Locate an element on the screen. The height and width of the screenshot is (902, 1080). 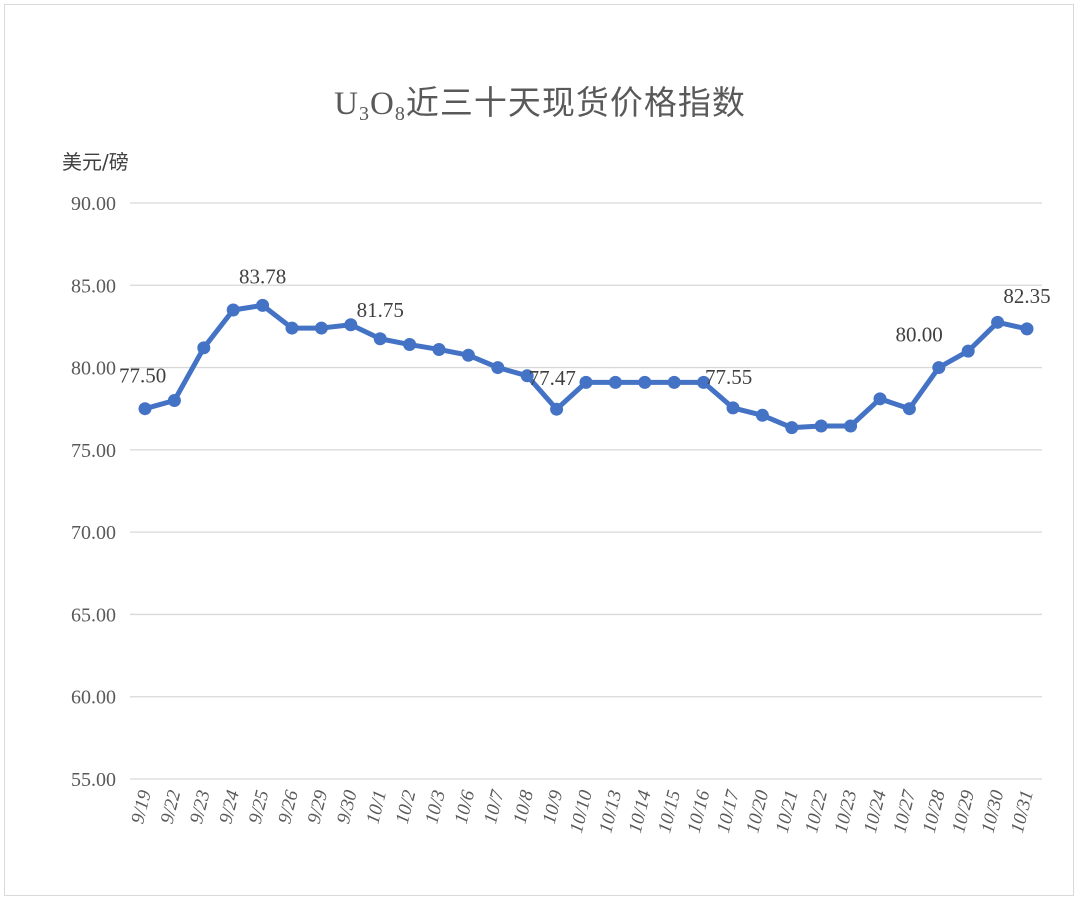
chart-title: U3O8近三十天现货价格指数 is located at coordinates (540, 101).